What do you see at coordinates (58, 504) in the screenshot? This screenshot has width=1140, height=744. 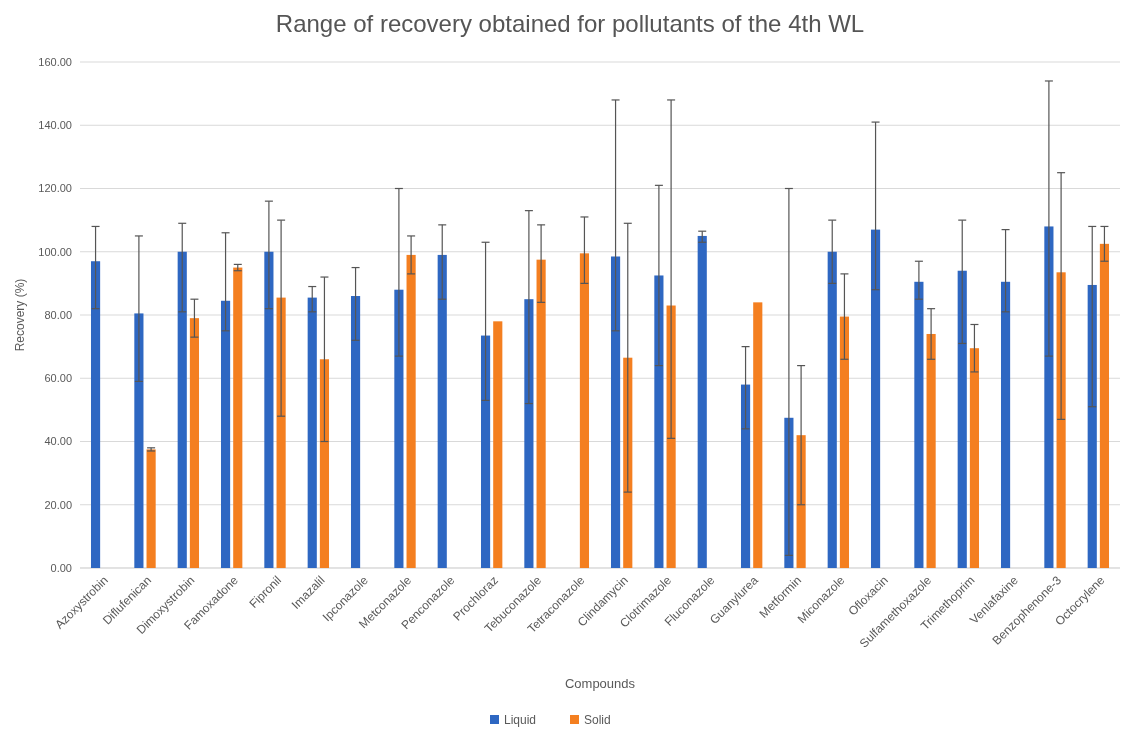 I see `y-tick-label: 20.00` at bounding box center [58, 504].